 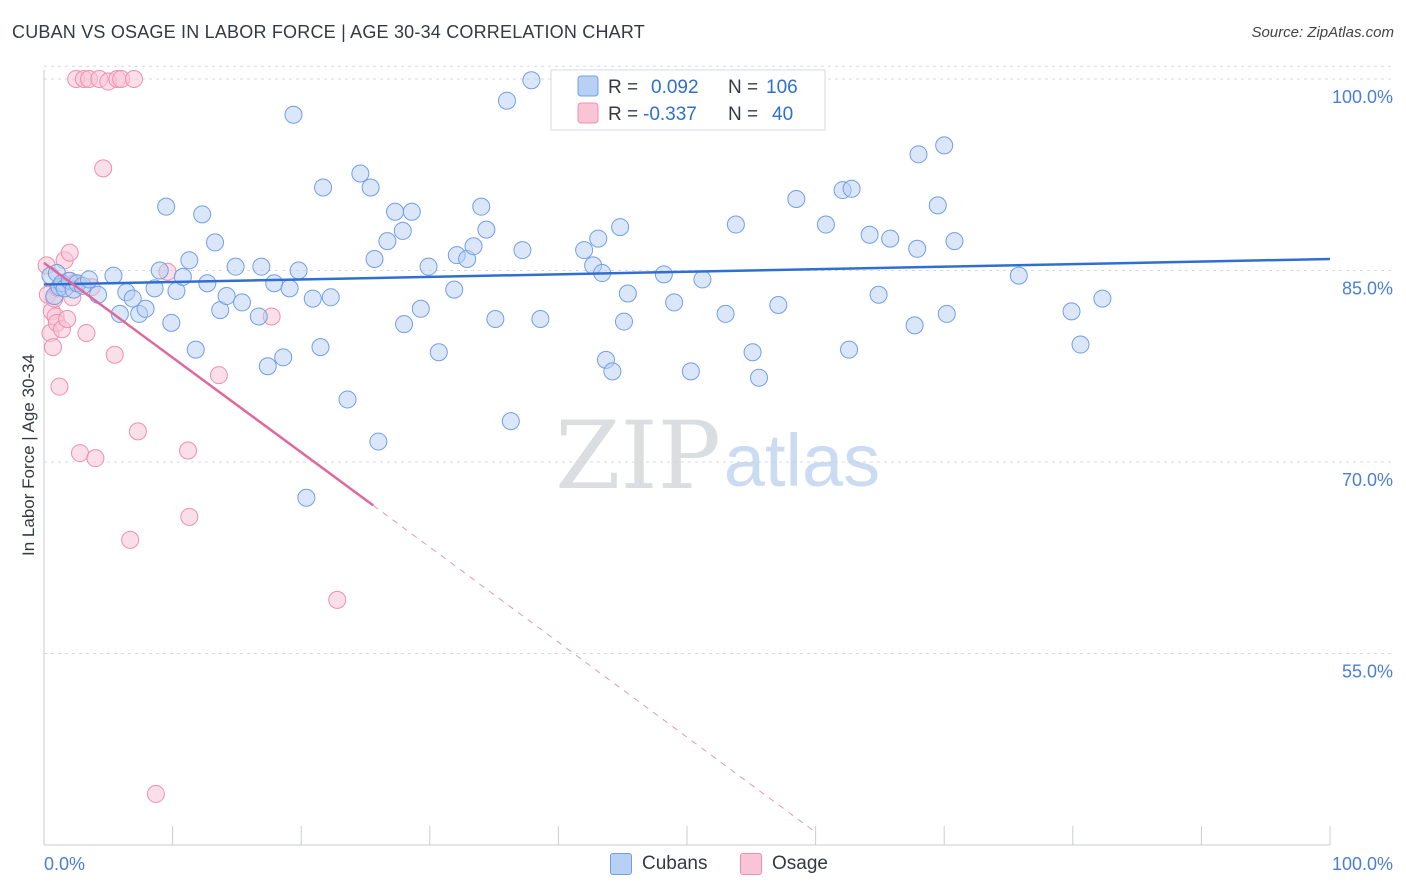 What do you see at coordinates (588, 113) in the screenshot?
I see `top-legend-osage-swatch` at bounding box center [588, 113].